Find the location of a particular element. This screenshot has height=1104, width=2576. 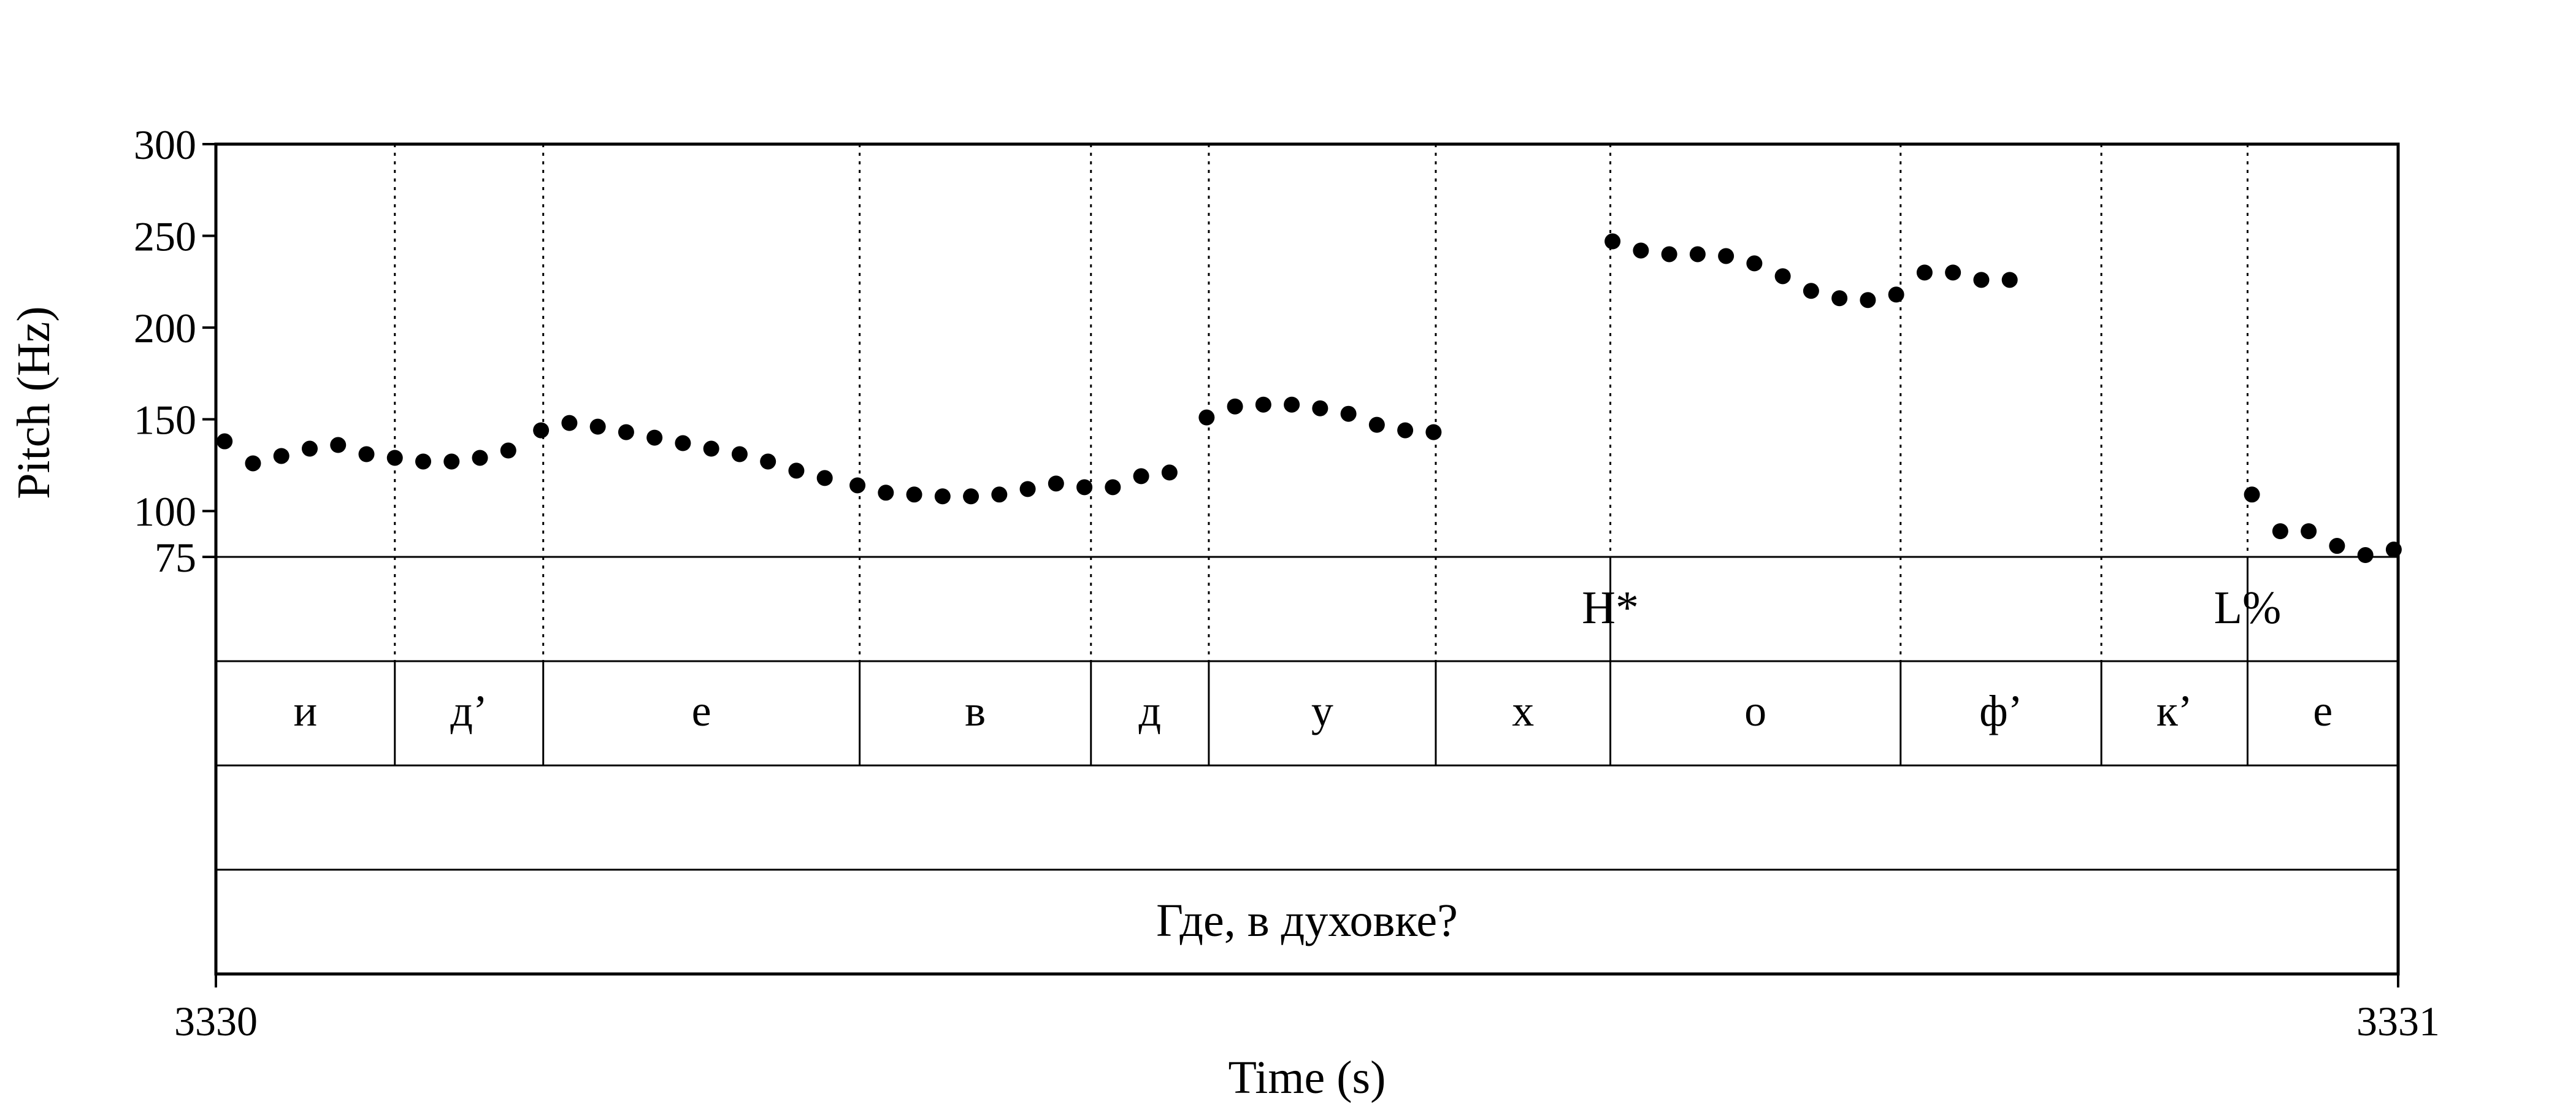

phrase-label: Где, в духовке? is located at coordinates (1307, 920).